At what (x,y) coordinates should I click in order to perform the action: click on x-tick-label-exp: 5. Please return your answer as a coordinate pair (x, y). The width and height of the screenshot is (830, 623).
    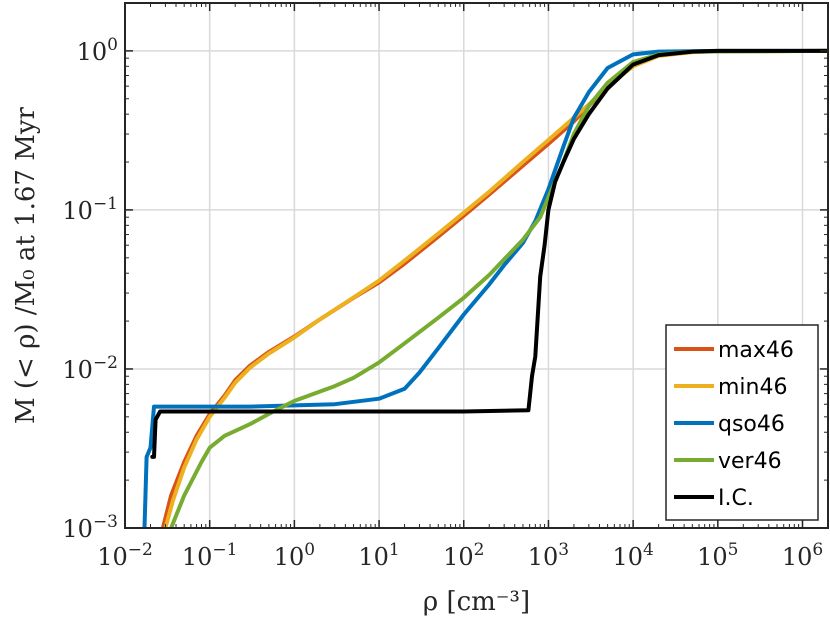
    Looking at the image, I should click on (733, 550).